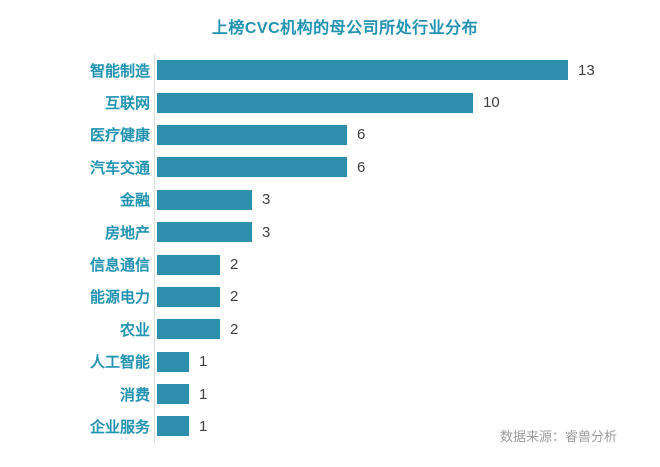 The width and height of the screenshot is (660, 467). I want to click on category-label: 金融, so click(134, 201).